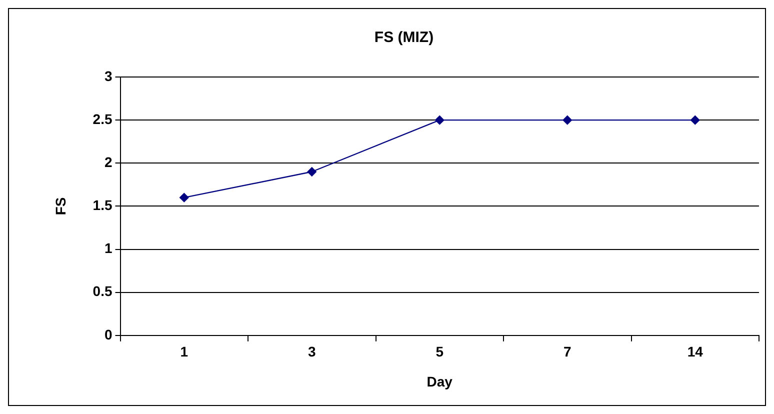 Image resolution: width=774 pixels, height=414 pixels. What do you see at coordinates (312, 352) in the screenshot?
I see `x-tick-label: 3` at bounding box center [312, 352].